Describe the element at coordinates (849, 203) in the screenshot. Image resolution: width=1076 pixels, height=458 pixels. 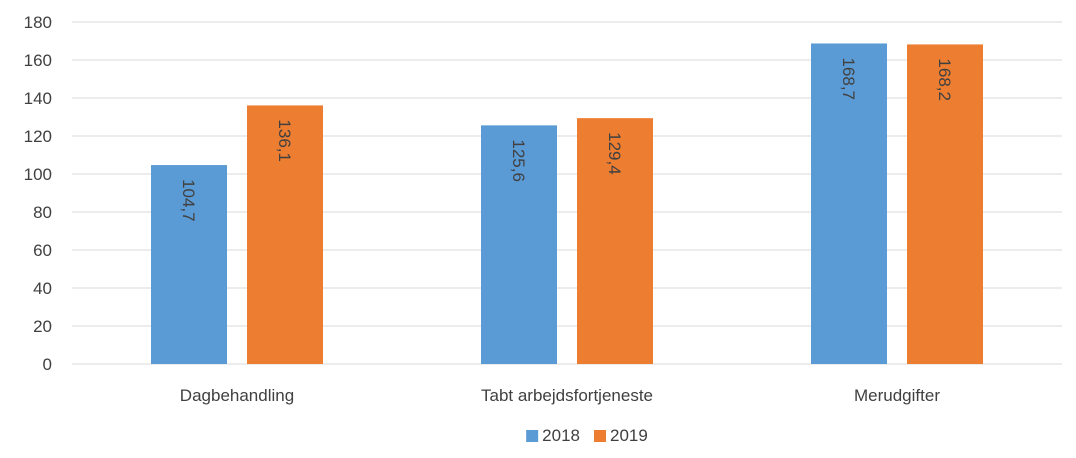
I see `bar-2018-merudgifter` at that location.